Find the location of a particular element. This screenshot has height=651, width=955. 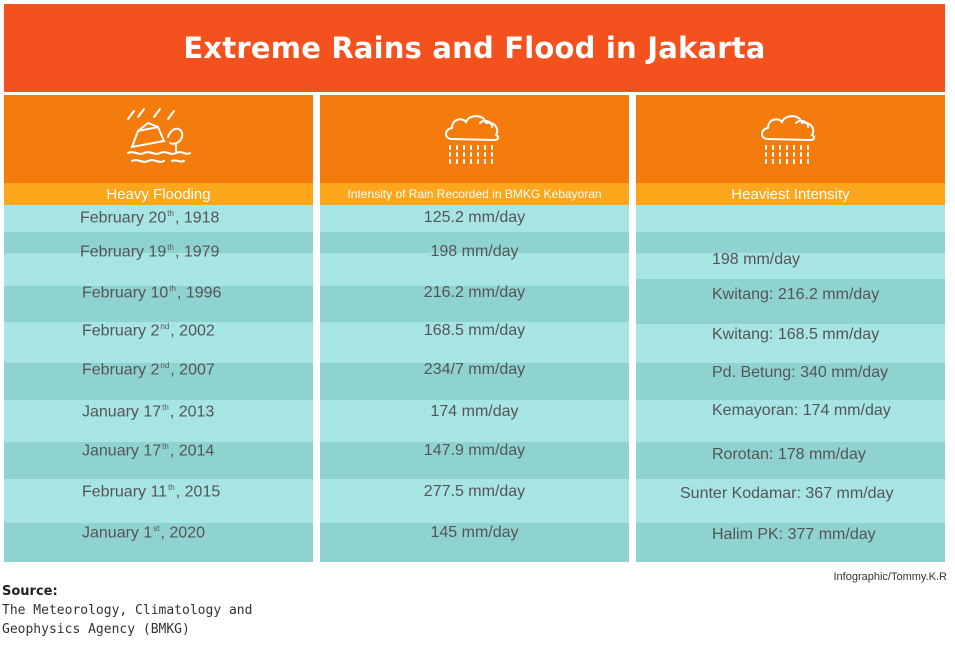

page-title: Extreme Rains and Flood in Jakarta is located at coordinates (474, 48).